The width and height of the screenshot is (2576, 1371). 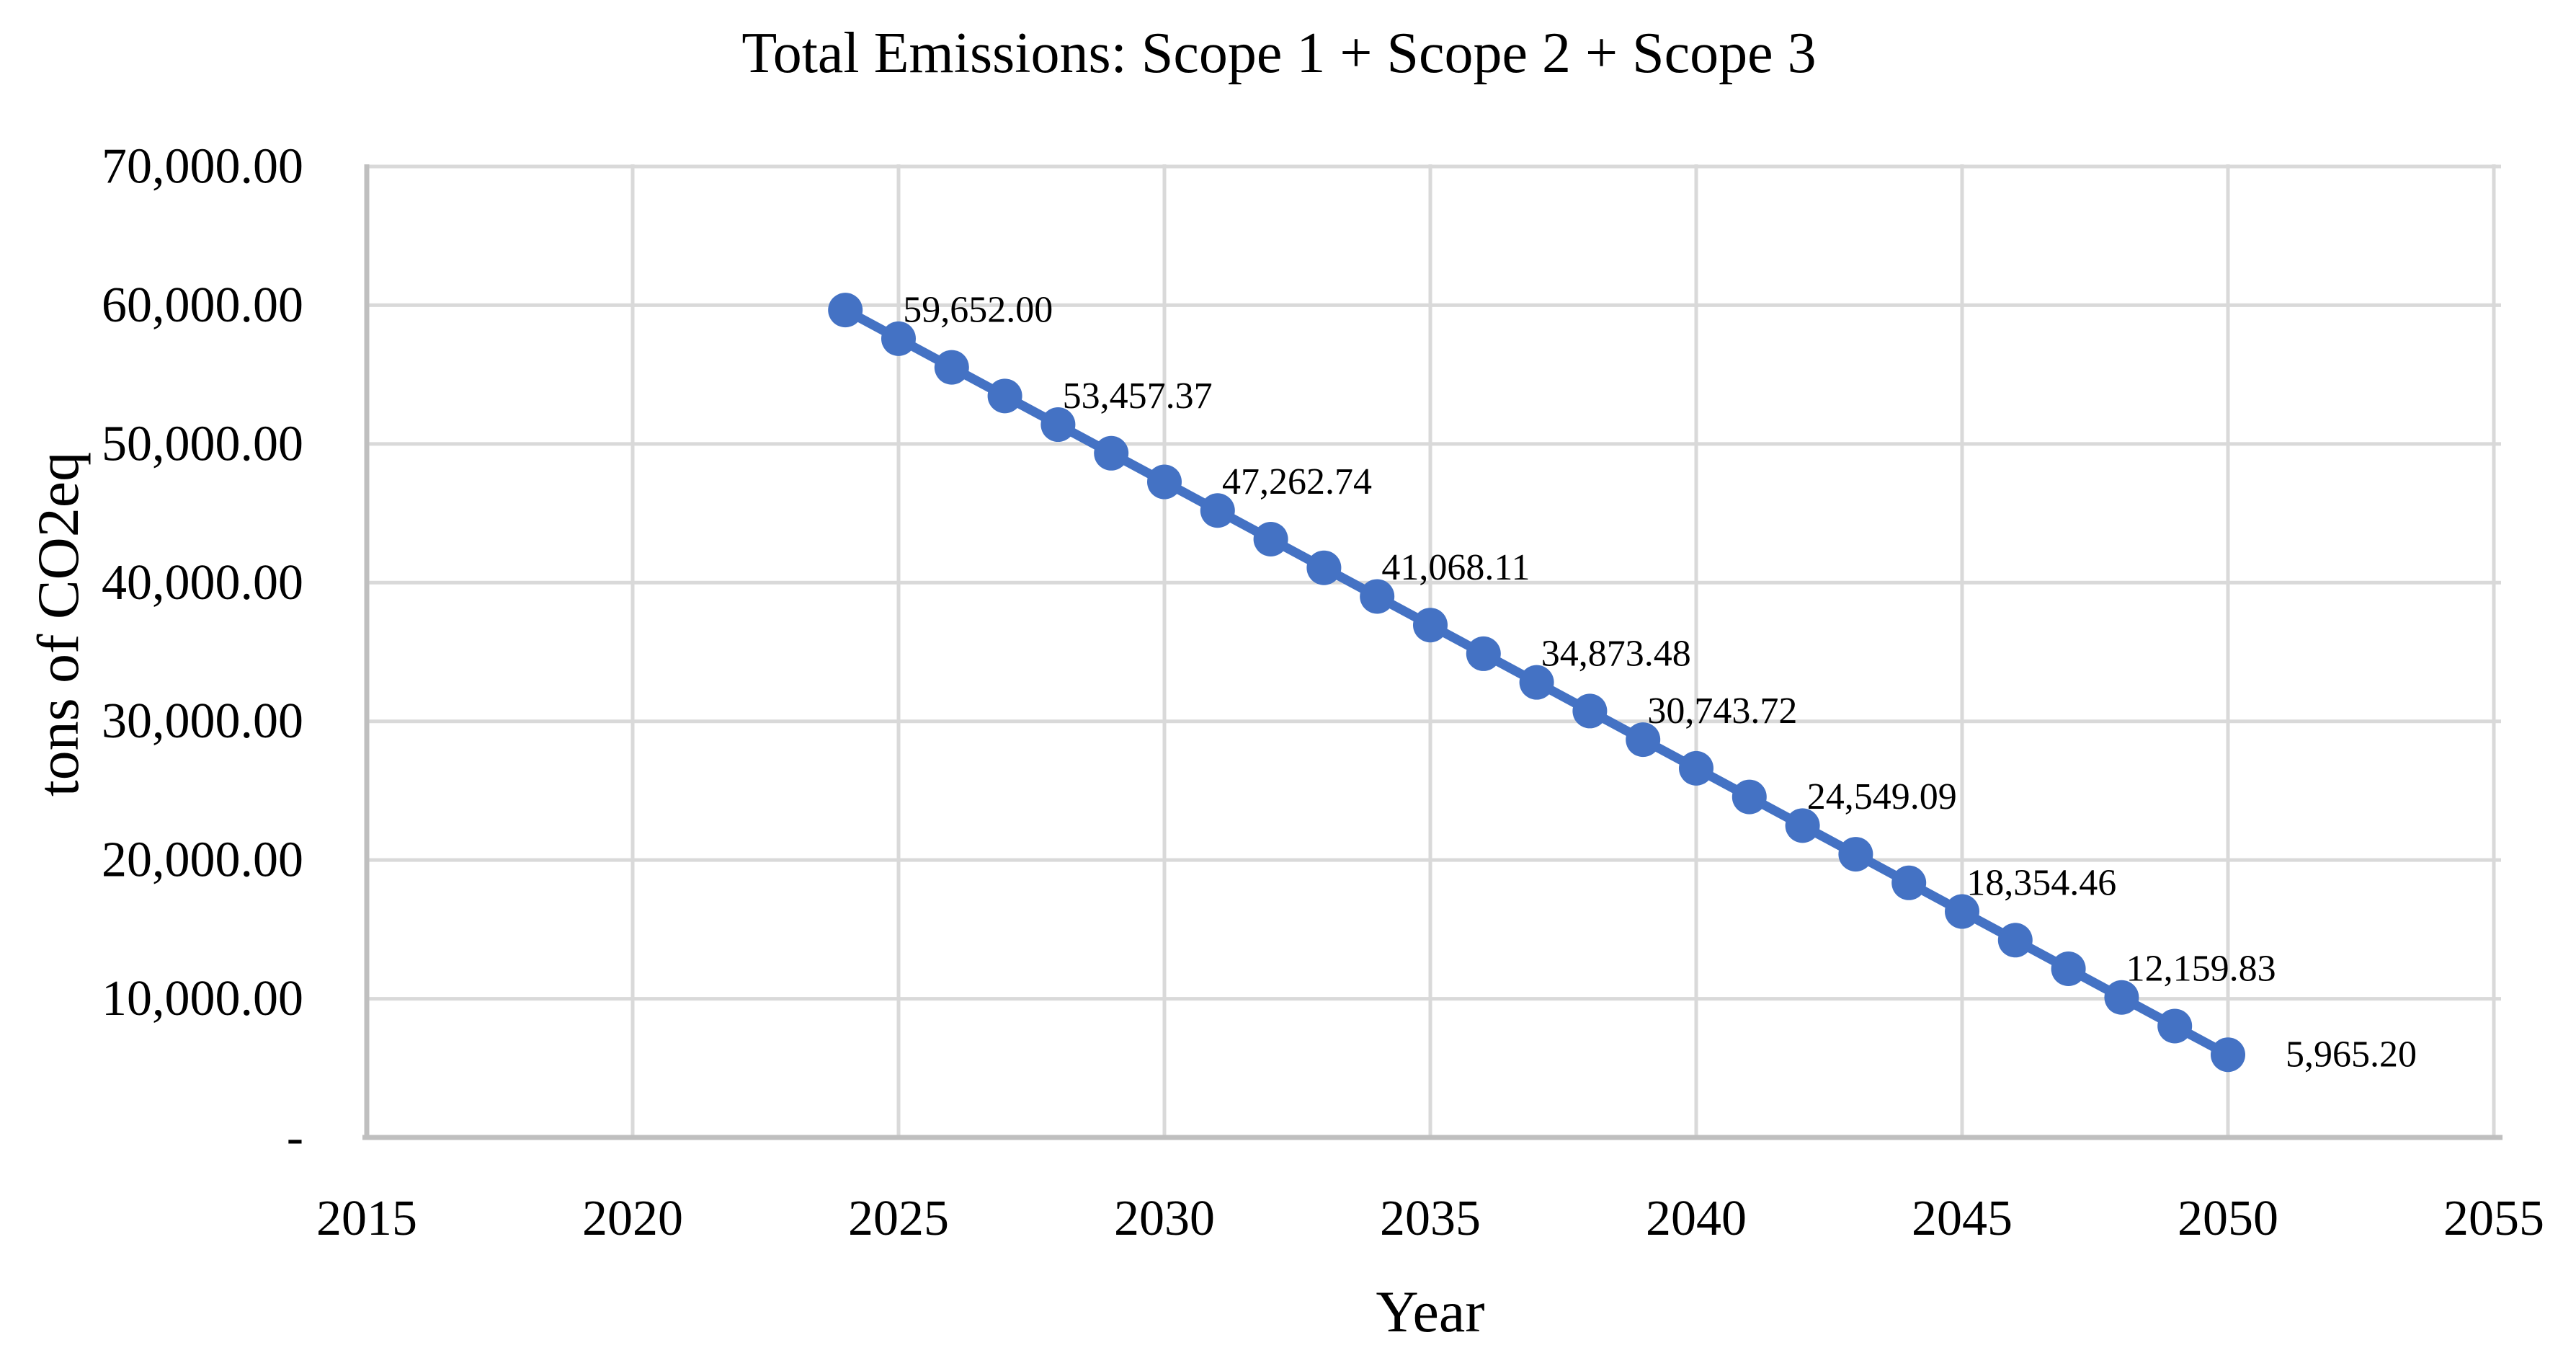 I want to click on y-axis-title: tons of CO2eq, so click(x=58, y=624).